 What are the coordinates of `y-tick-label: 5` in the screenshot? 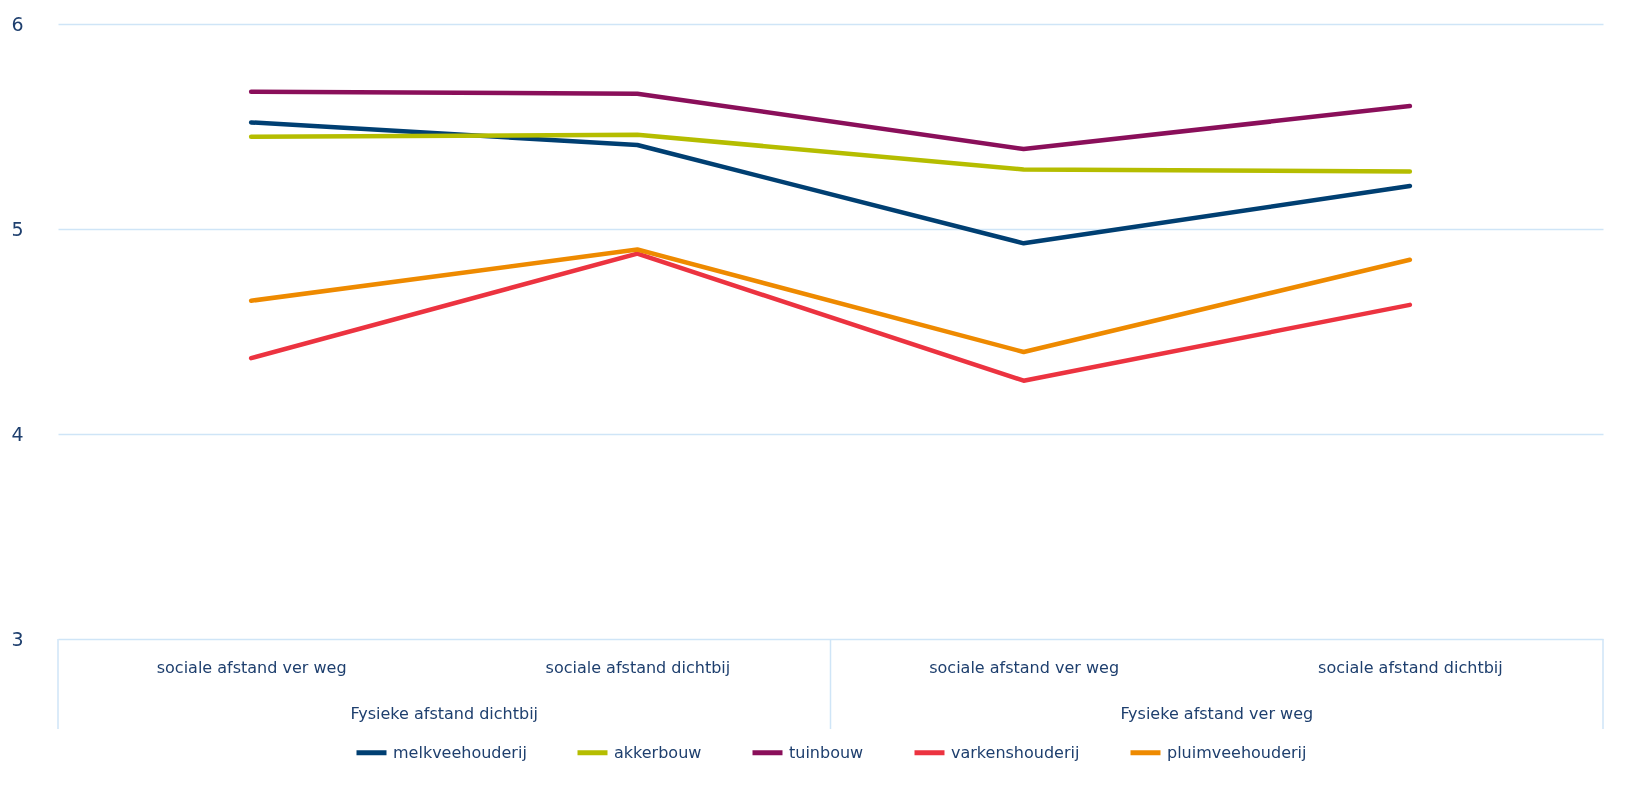 It's located at (17, 228).